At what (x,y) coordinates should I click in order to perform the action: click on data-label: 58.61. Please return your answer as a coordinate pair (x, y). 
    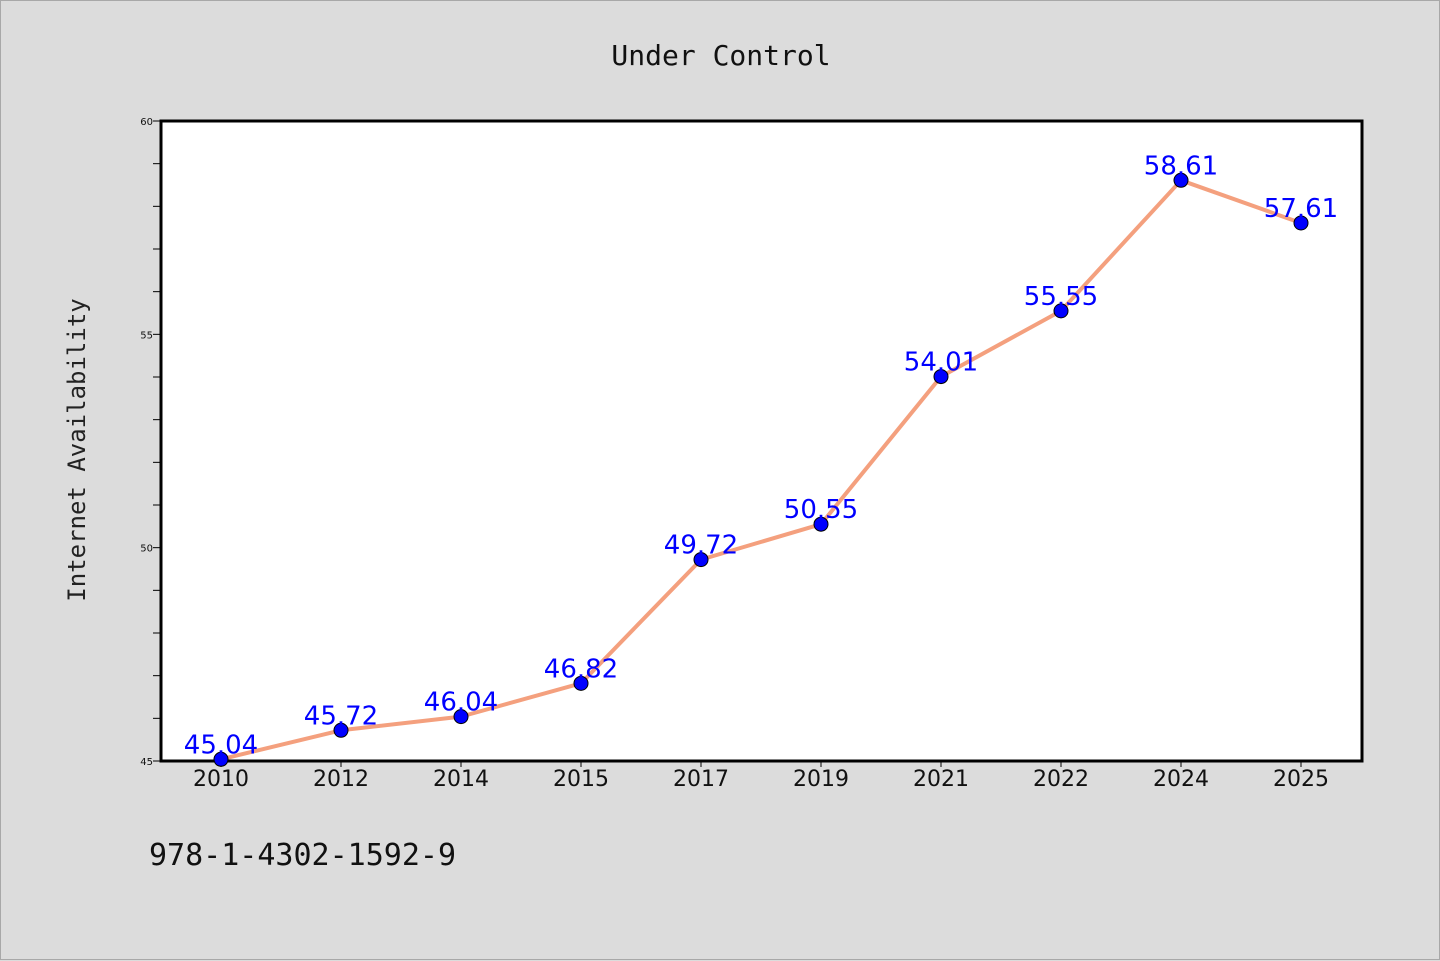
    Looking at the image, I should click on (1181, 166).